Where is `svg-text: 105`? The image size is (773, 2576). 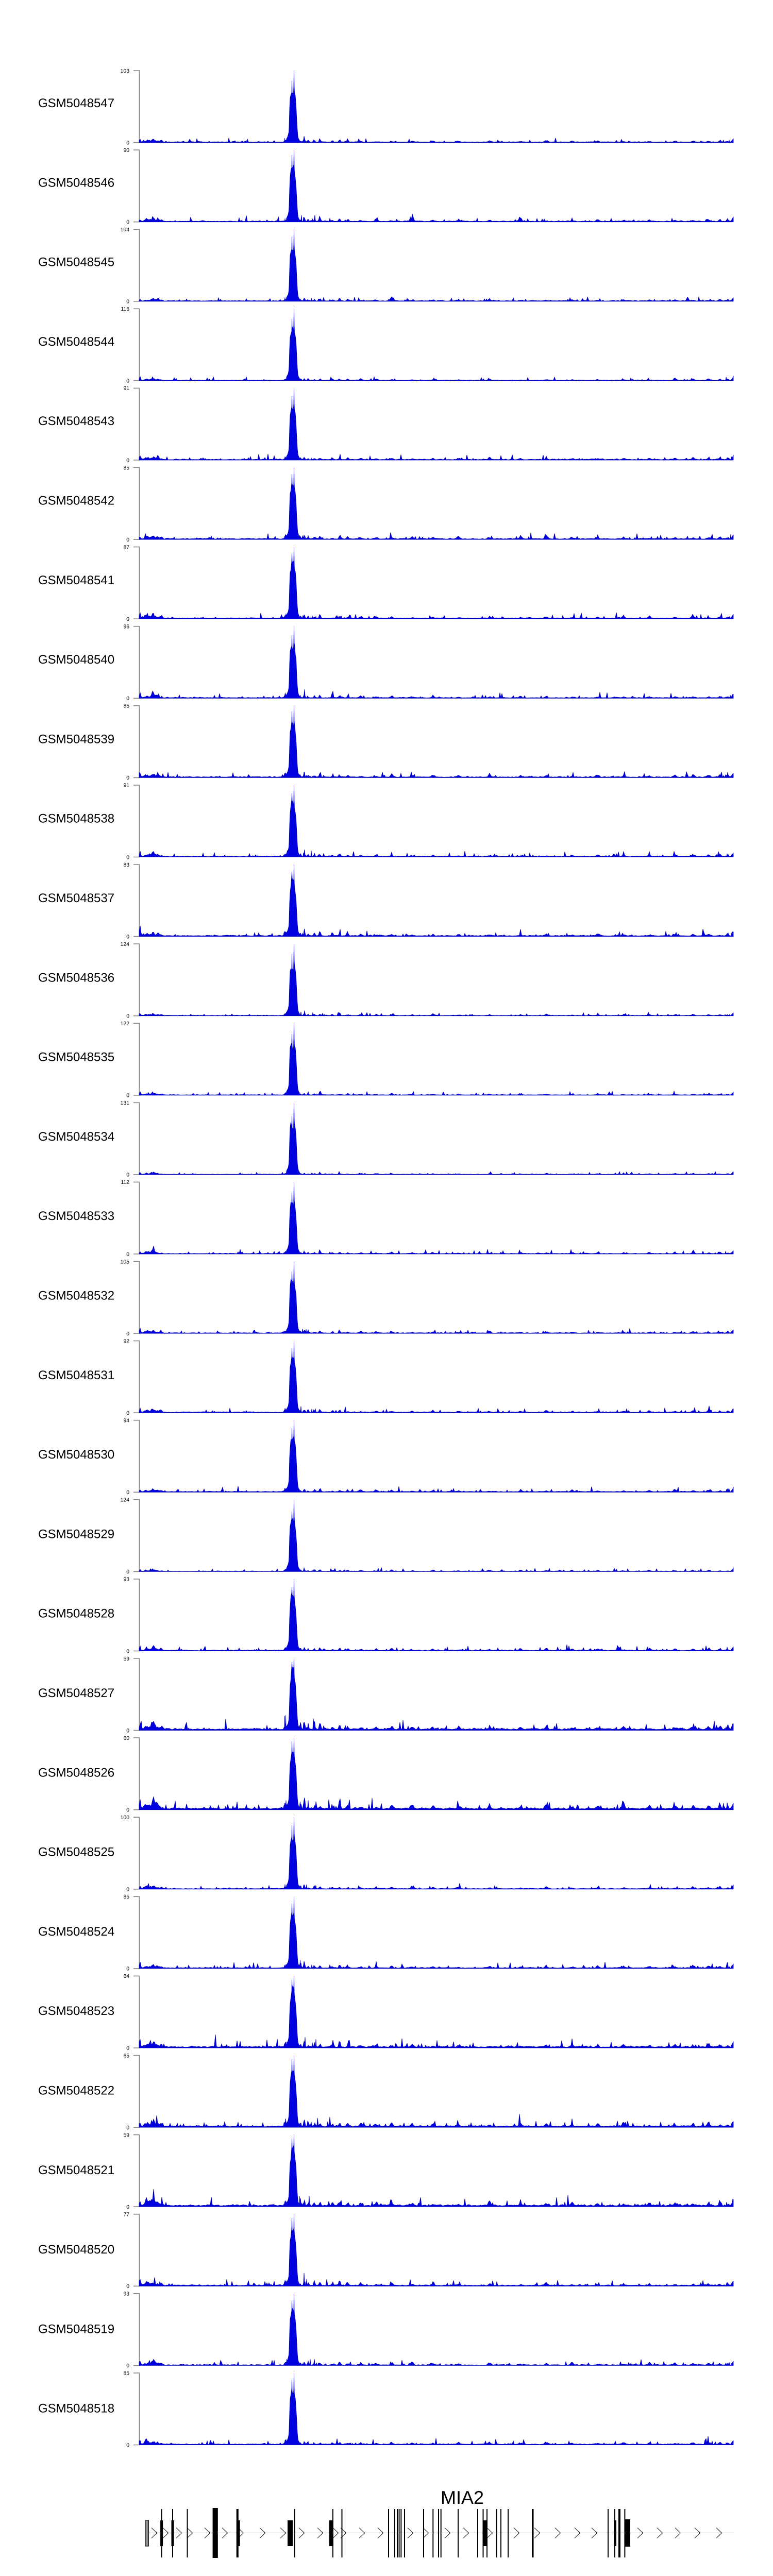
svg-text: 105 is located at coordinates (125, 1262).